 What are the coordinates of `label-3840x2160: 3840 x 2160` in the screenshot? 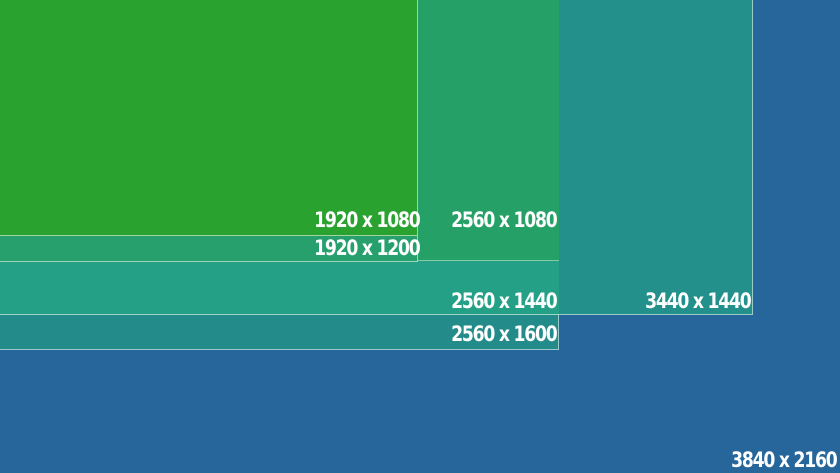 It's located at (785, 460).